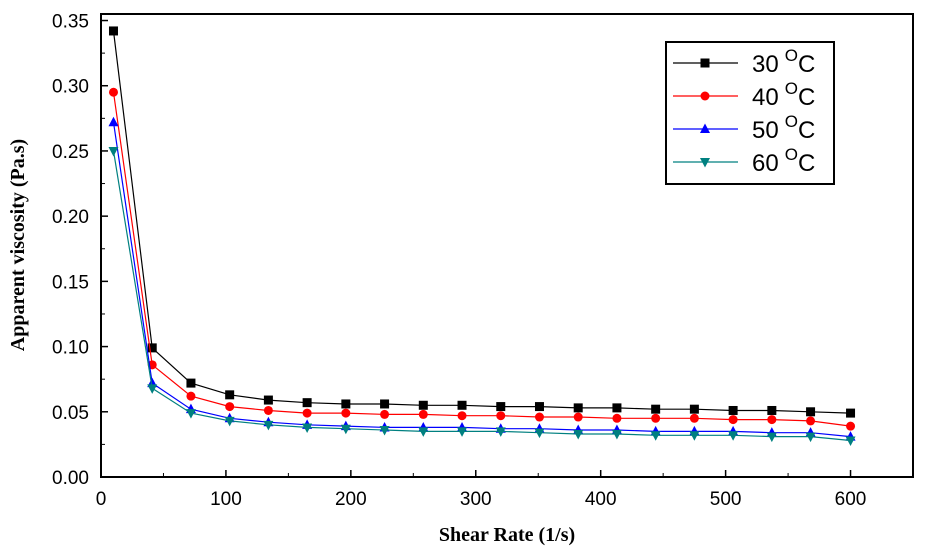 The height and width of the screenshot is (550, 936). I want to click on legend-item-30-c: 30 OC, so click(744, 62).